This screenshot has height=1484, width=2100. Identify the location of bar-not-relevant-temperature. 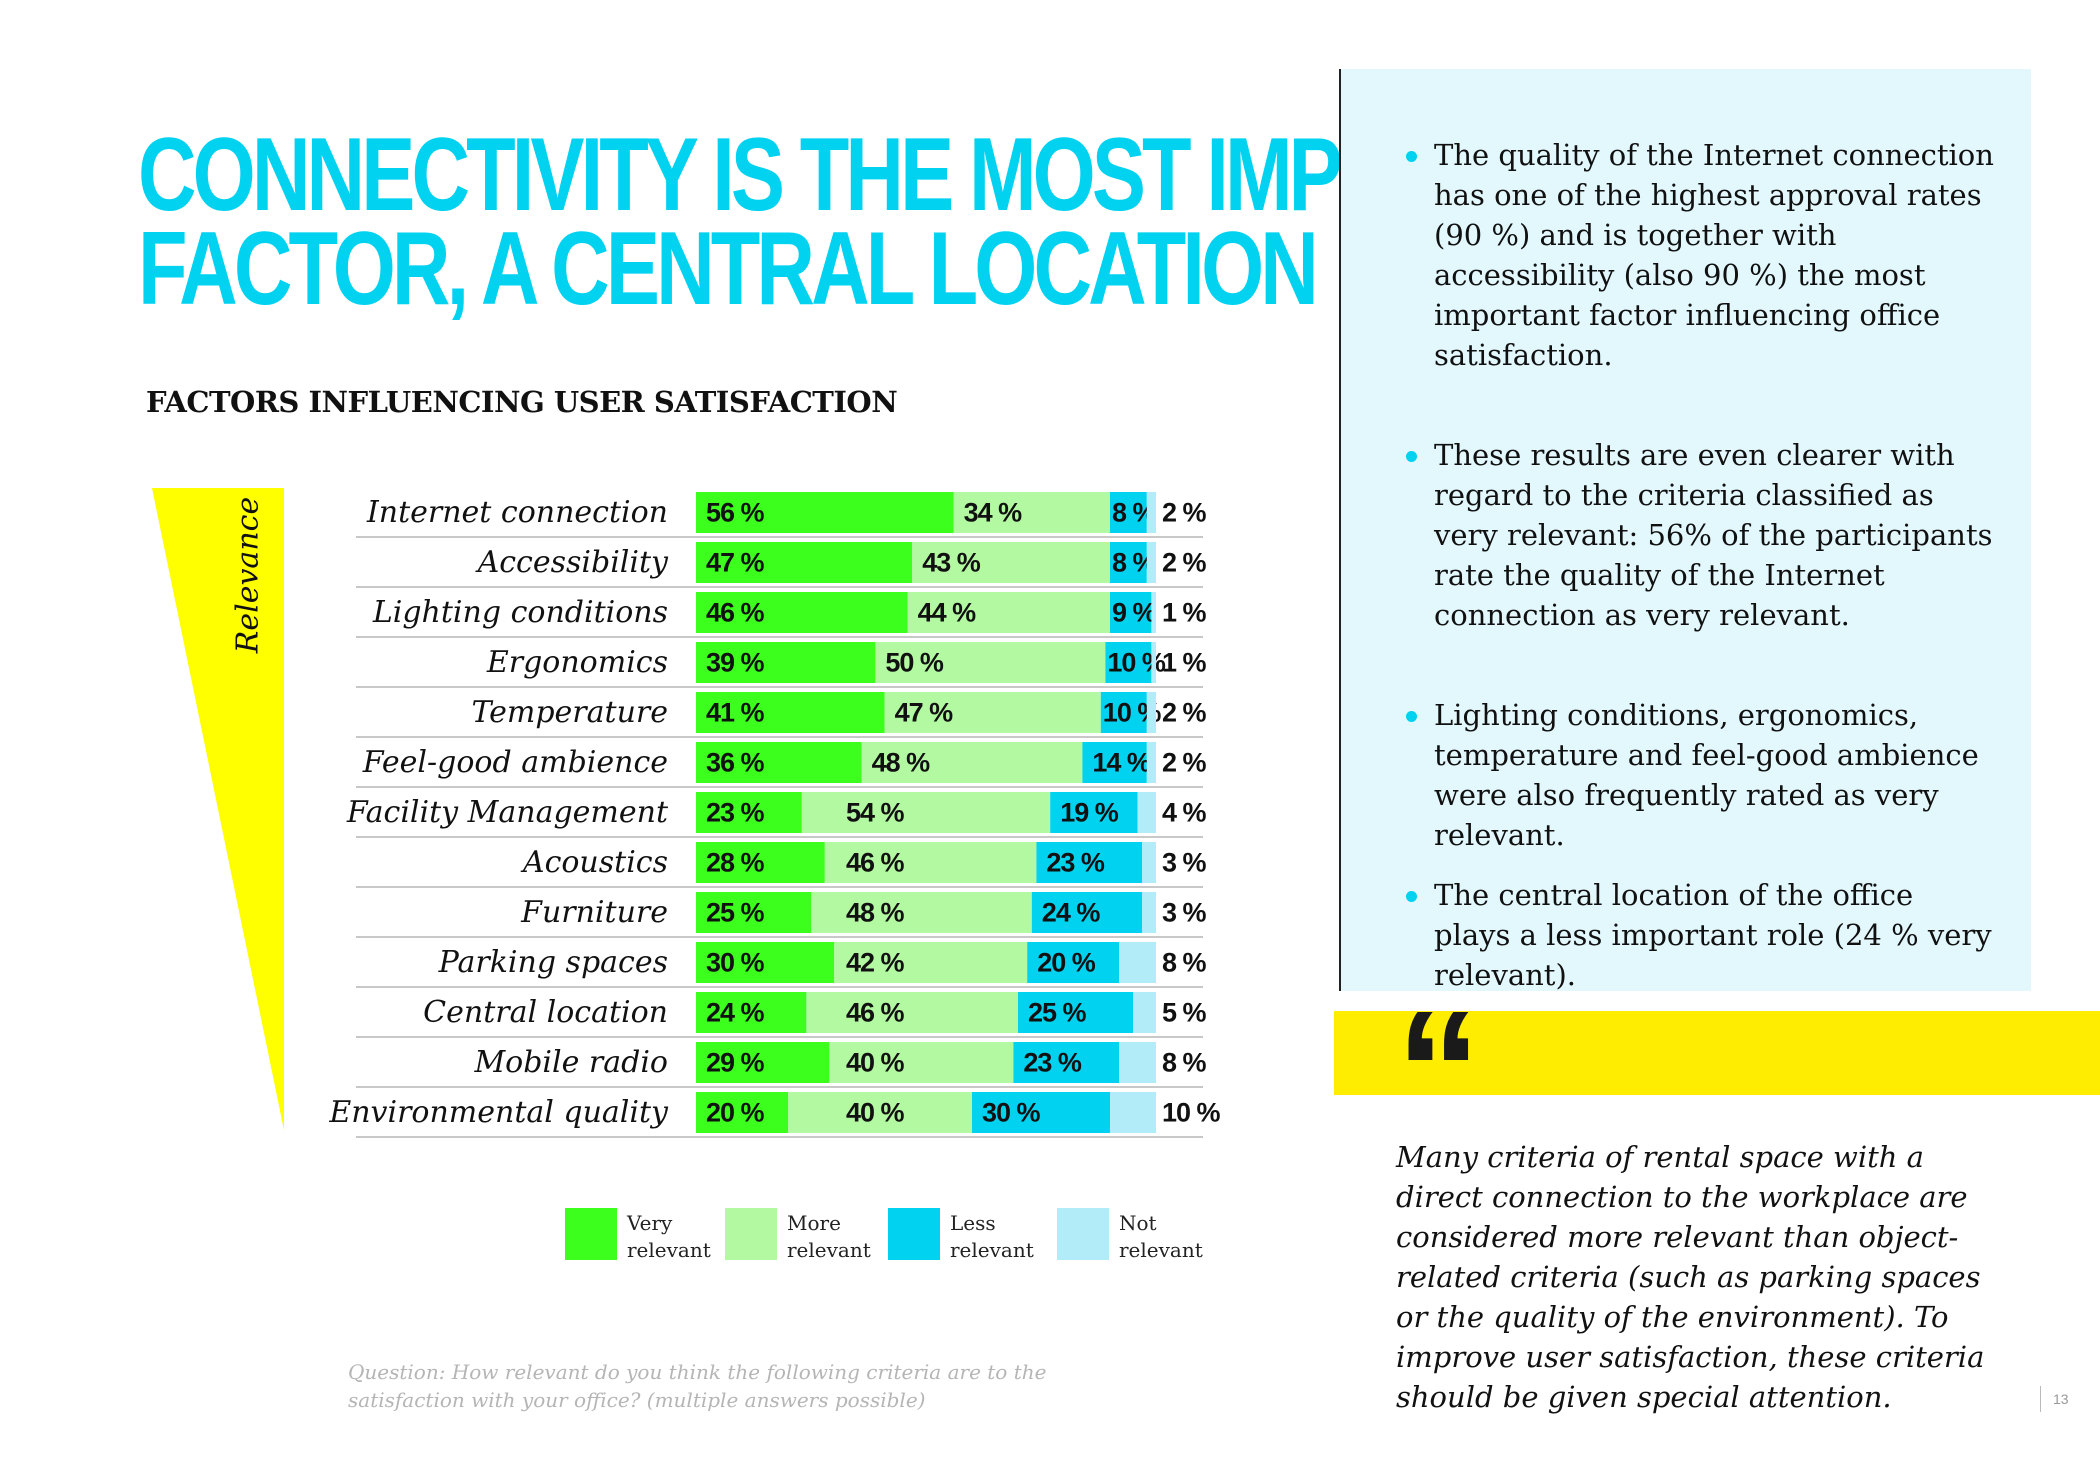
(1151, 712).